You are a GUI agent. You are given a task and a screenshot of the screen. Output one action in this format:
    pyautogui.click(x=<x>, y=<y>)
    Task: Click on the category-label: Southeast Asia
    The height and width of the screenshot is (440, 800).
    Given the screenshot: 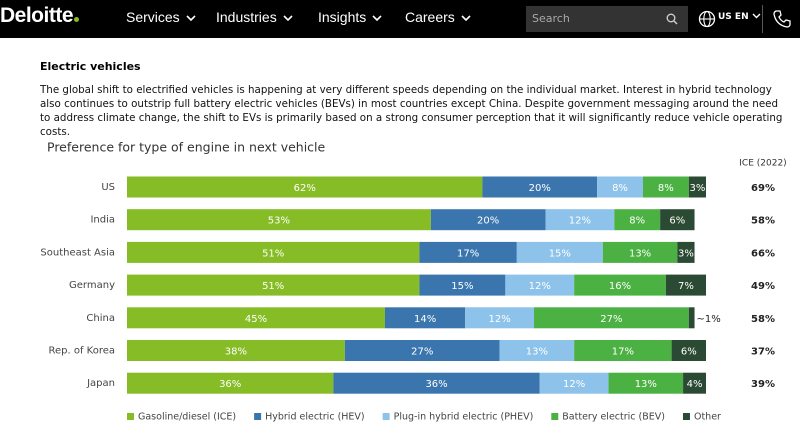 What is the action you would take?
    pyautogui.click(x=77, y=252)
    